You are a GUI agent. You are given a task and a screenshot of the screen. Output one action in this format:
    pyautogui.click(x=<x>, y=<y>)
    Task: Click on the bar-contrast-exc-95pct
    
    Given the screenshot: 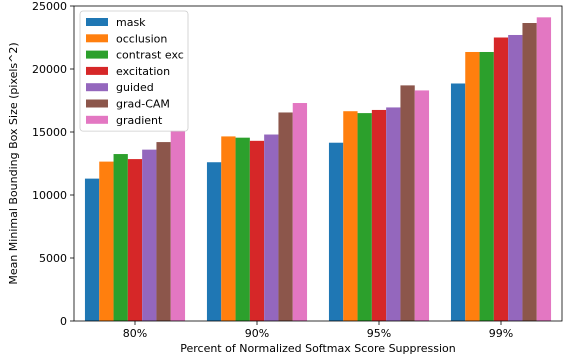 What is the action you would take?
    pyautogui.click(x=364, y=217)
    